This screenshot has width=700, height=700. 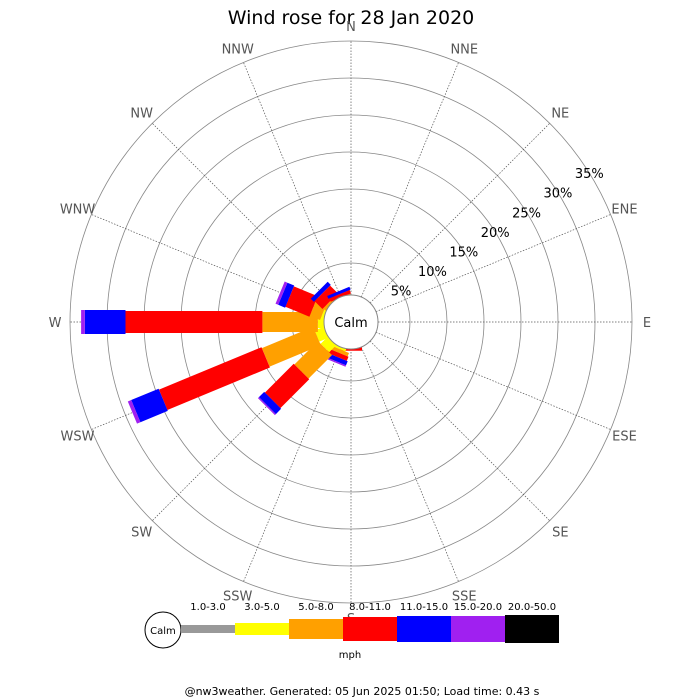 I want to click on spoke-ne, so click(x=450, y=223).